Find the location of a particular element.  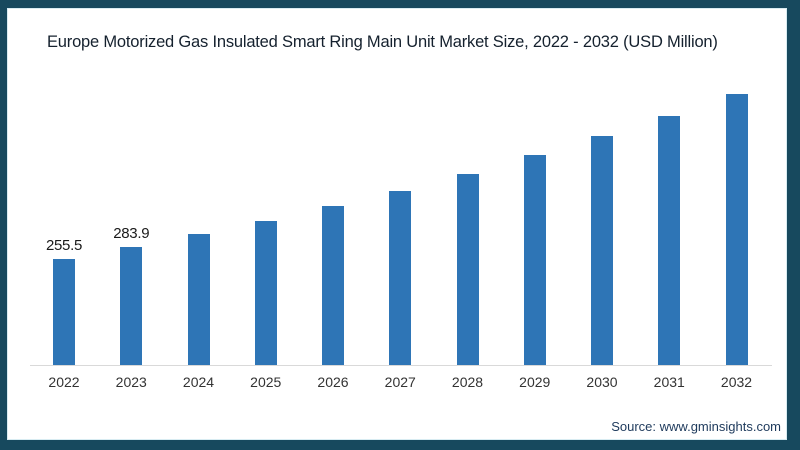

bar-2023 is located at coordinates (131, 306).